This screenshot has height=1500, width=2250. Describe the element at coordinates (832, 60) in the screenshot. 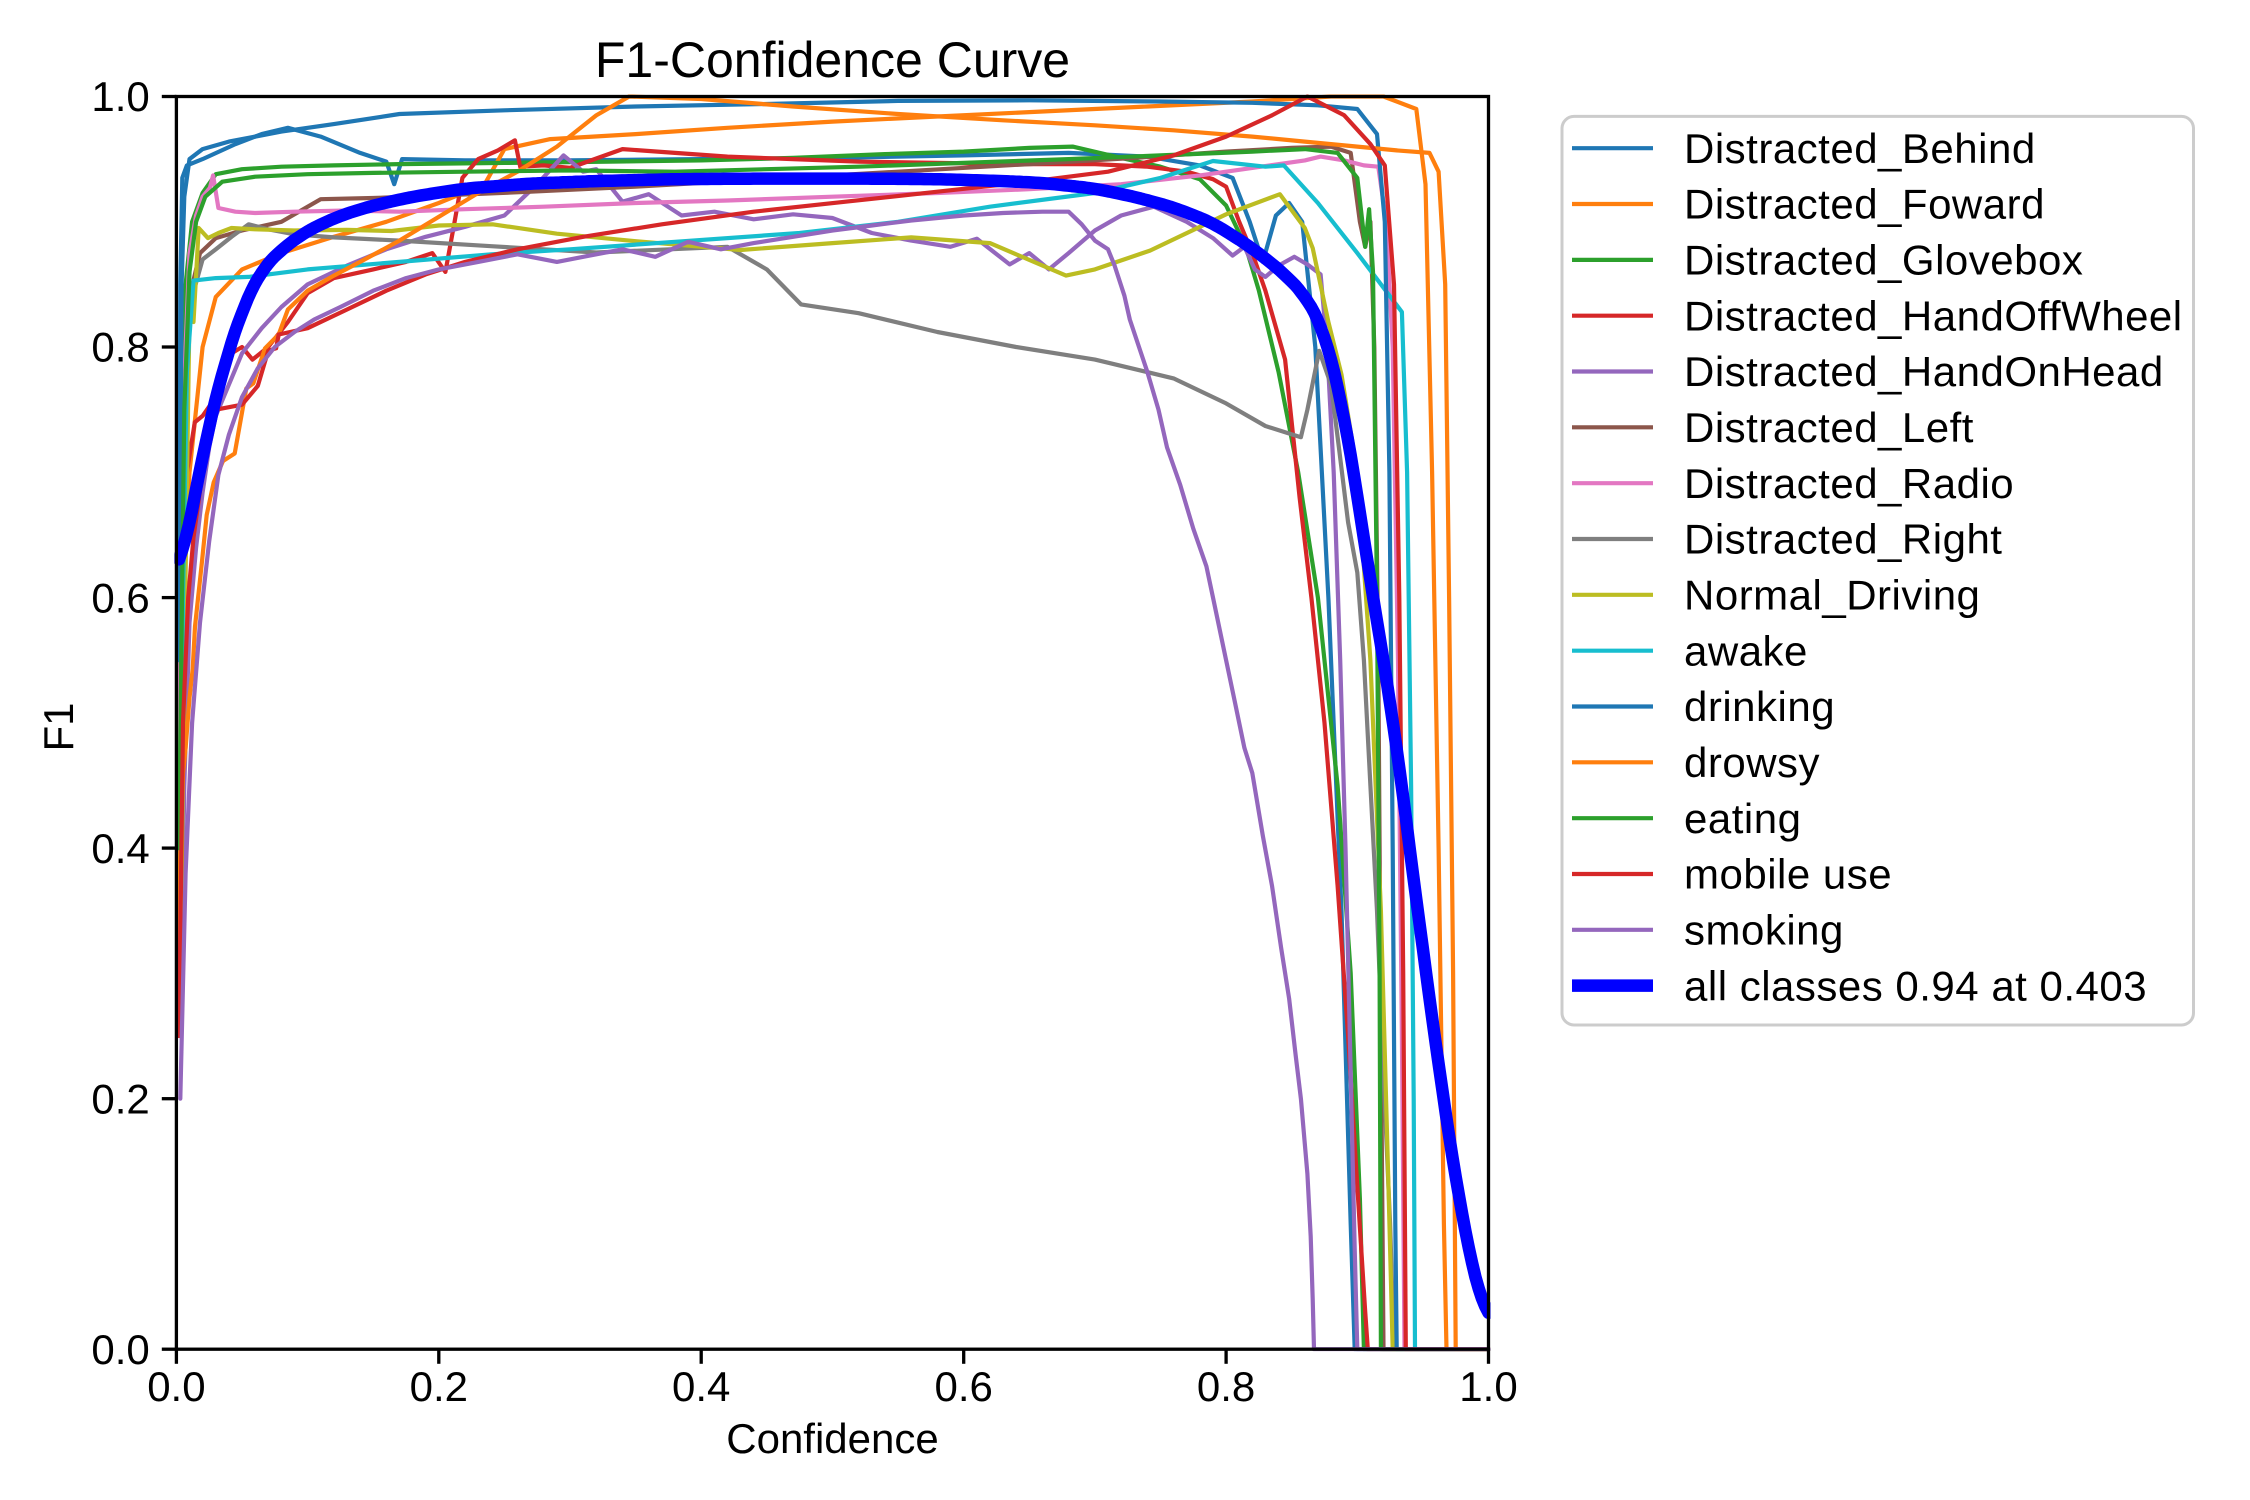

I see `svg-text: F1-Confidence Curve` at that location.